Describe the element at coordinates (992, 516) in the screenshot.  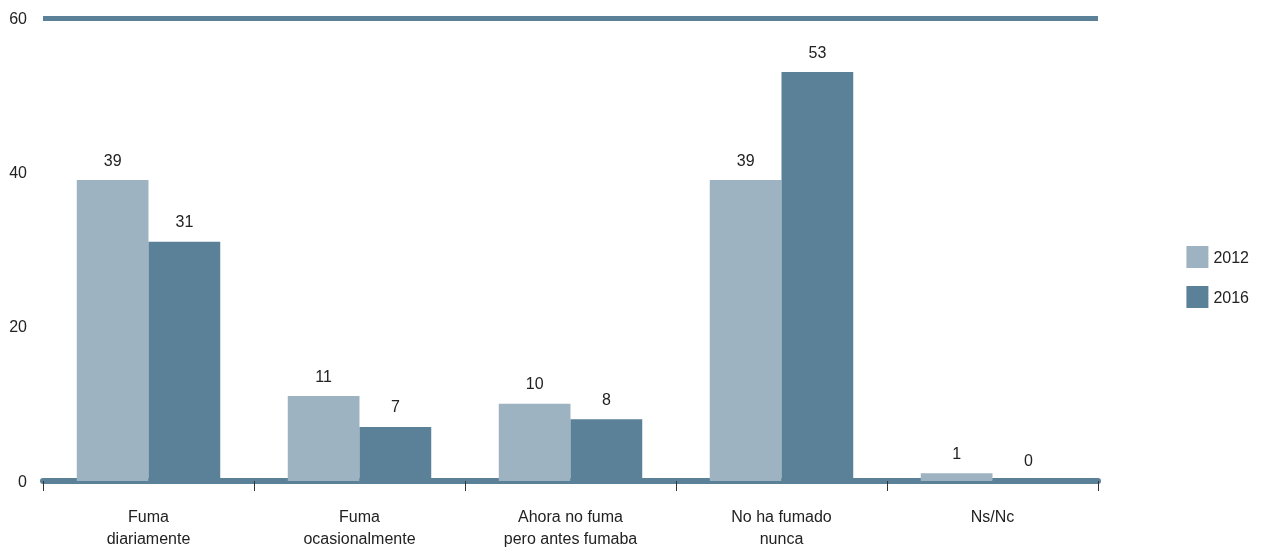
I see `x-tick-label: Ns/Nc` at that location.